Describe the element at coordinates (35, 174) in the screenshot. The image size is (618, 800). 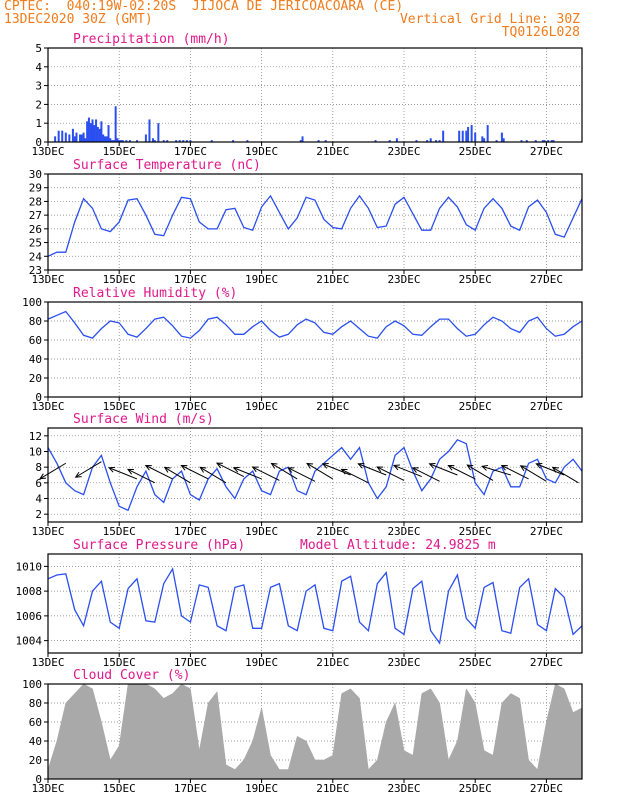
I see `y-tick-label: 30` at that location.